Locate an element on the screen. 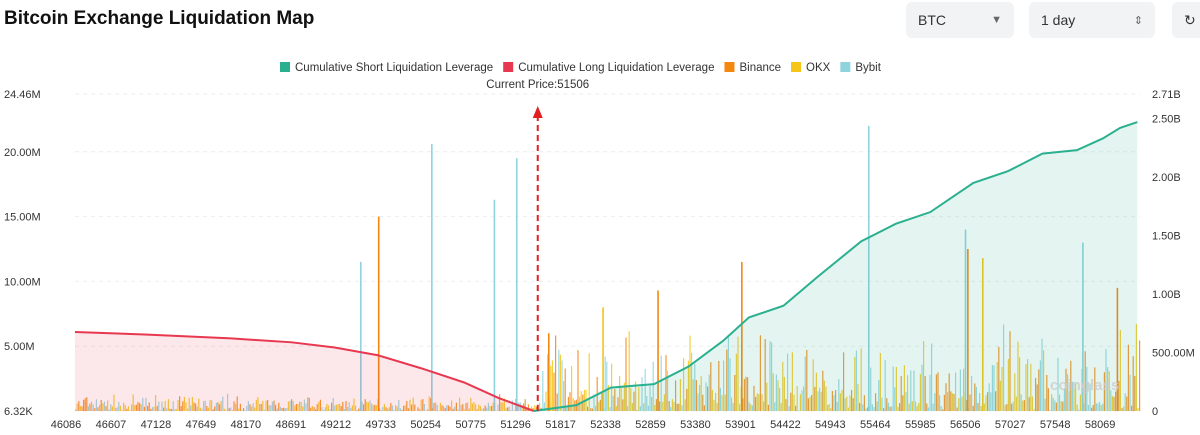  bybit-bar is located at coordinates (516, 284).